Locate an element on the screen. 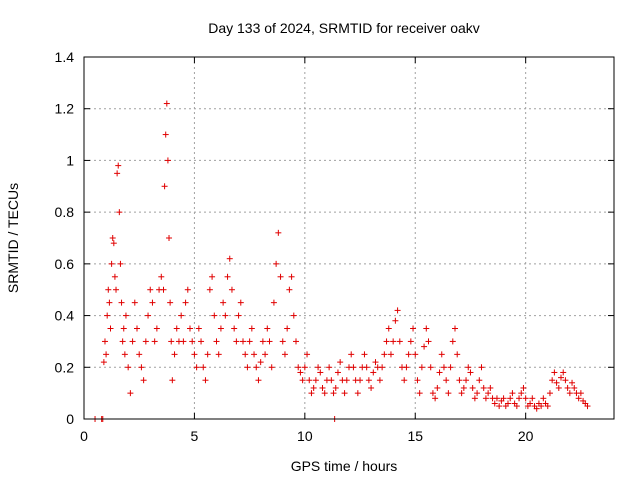  y-tick-label: 0.6 is located at coordinates (65, 264).